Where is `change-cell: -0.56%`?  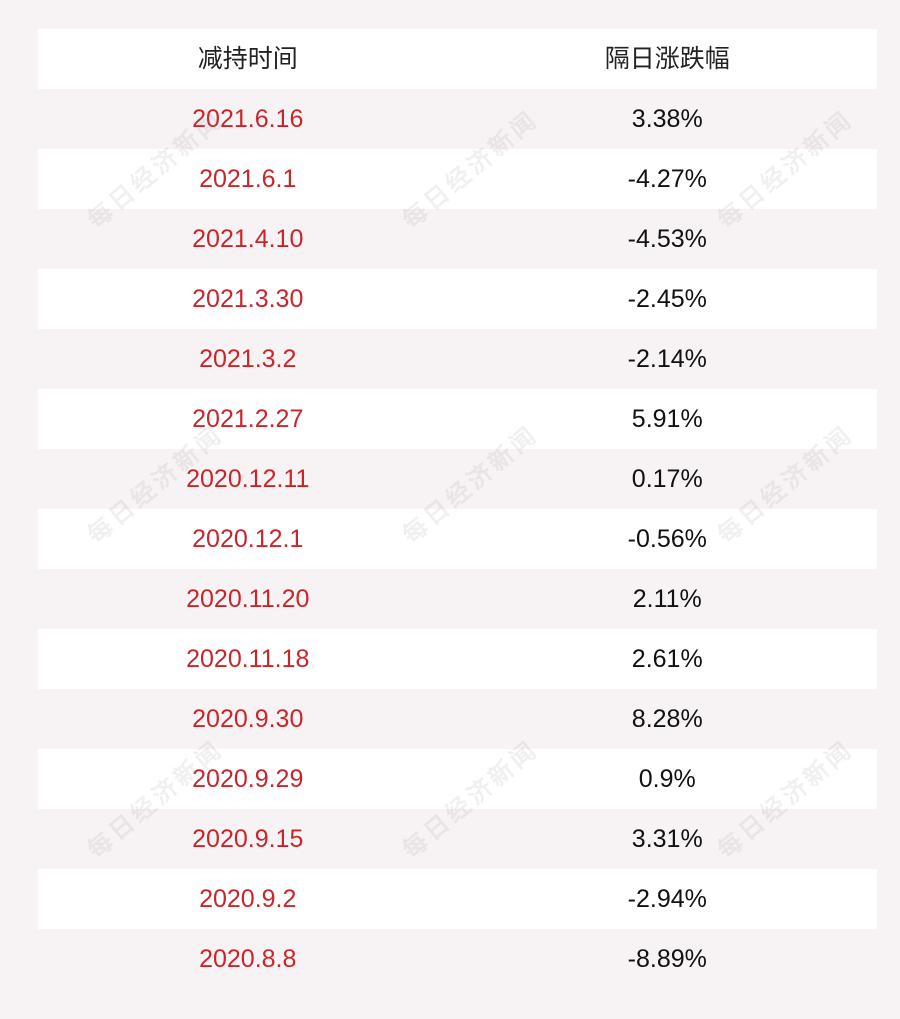
change-cell: -0.56% is located at coordinates (667, 539).